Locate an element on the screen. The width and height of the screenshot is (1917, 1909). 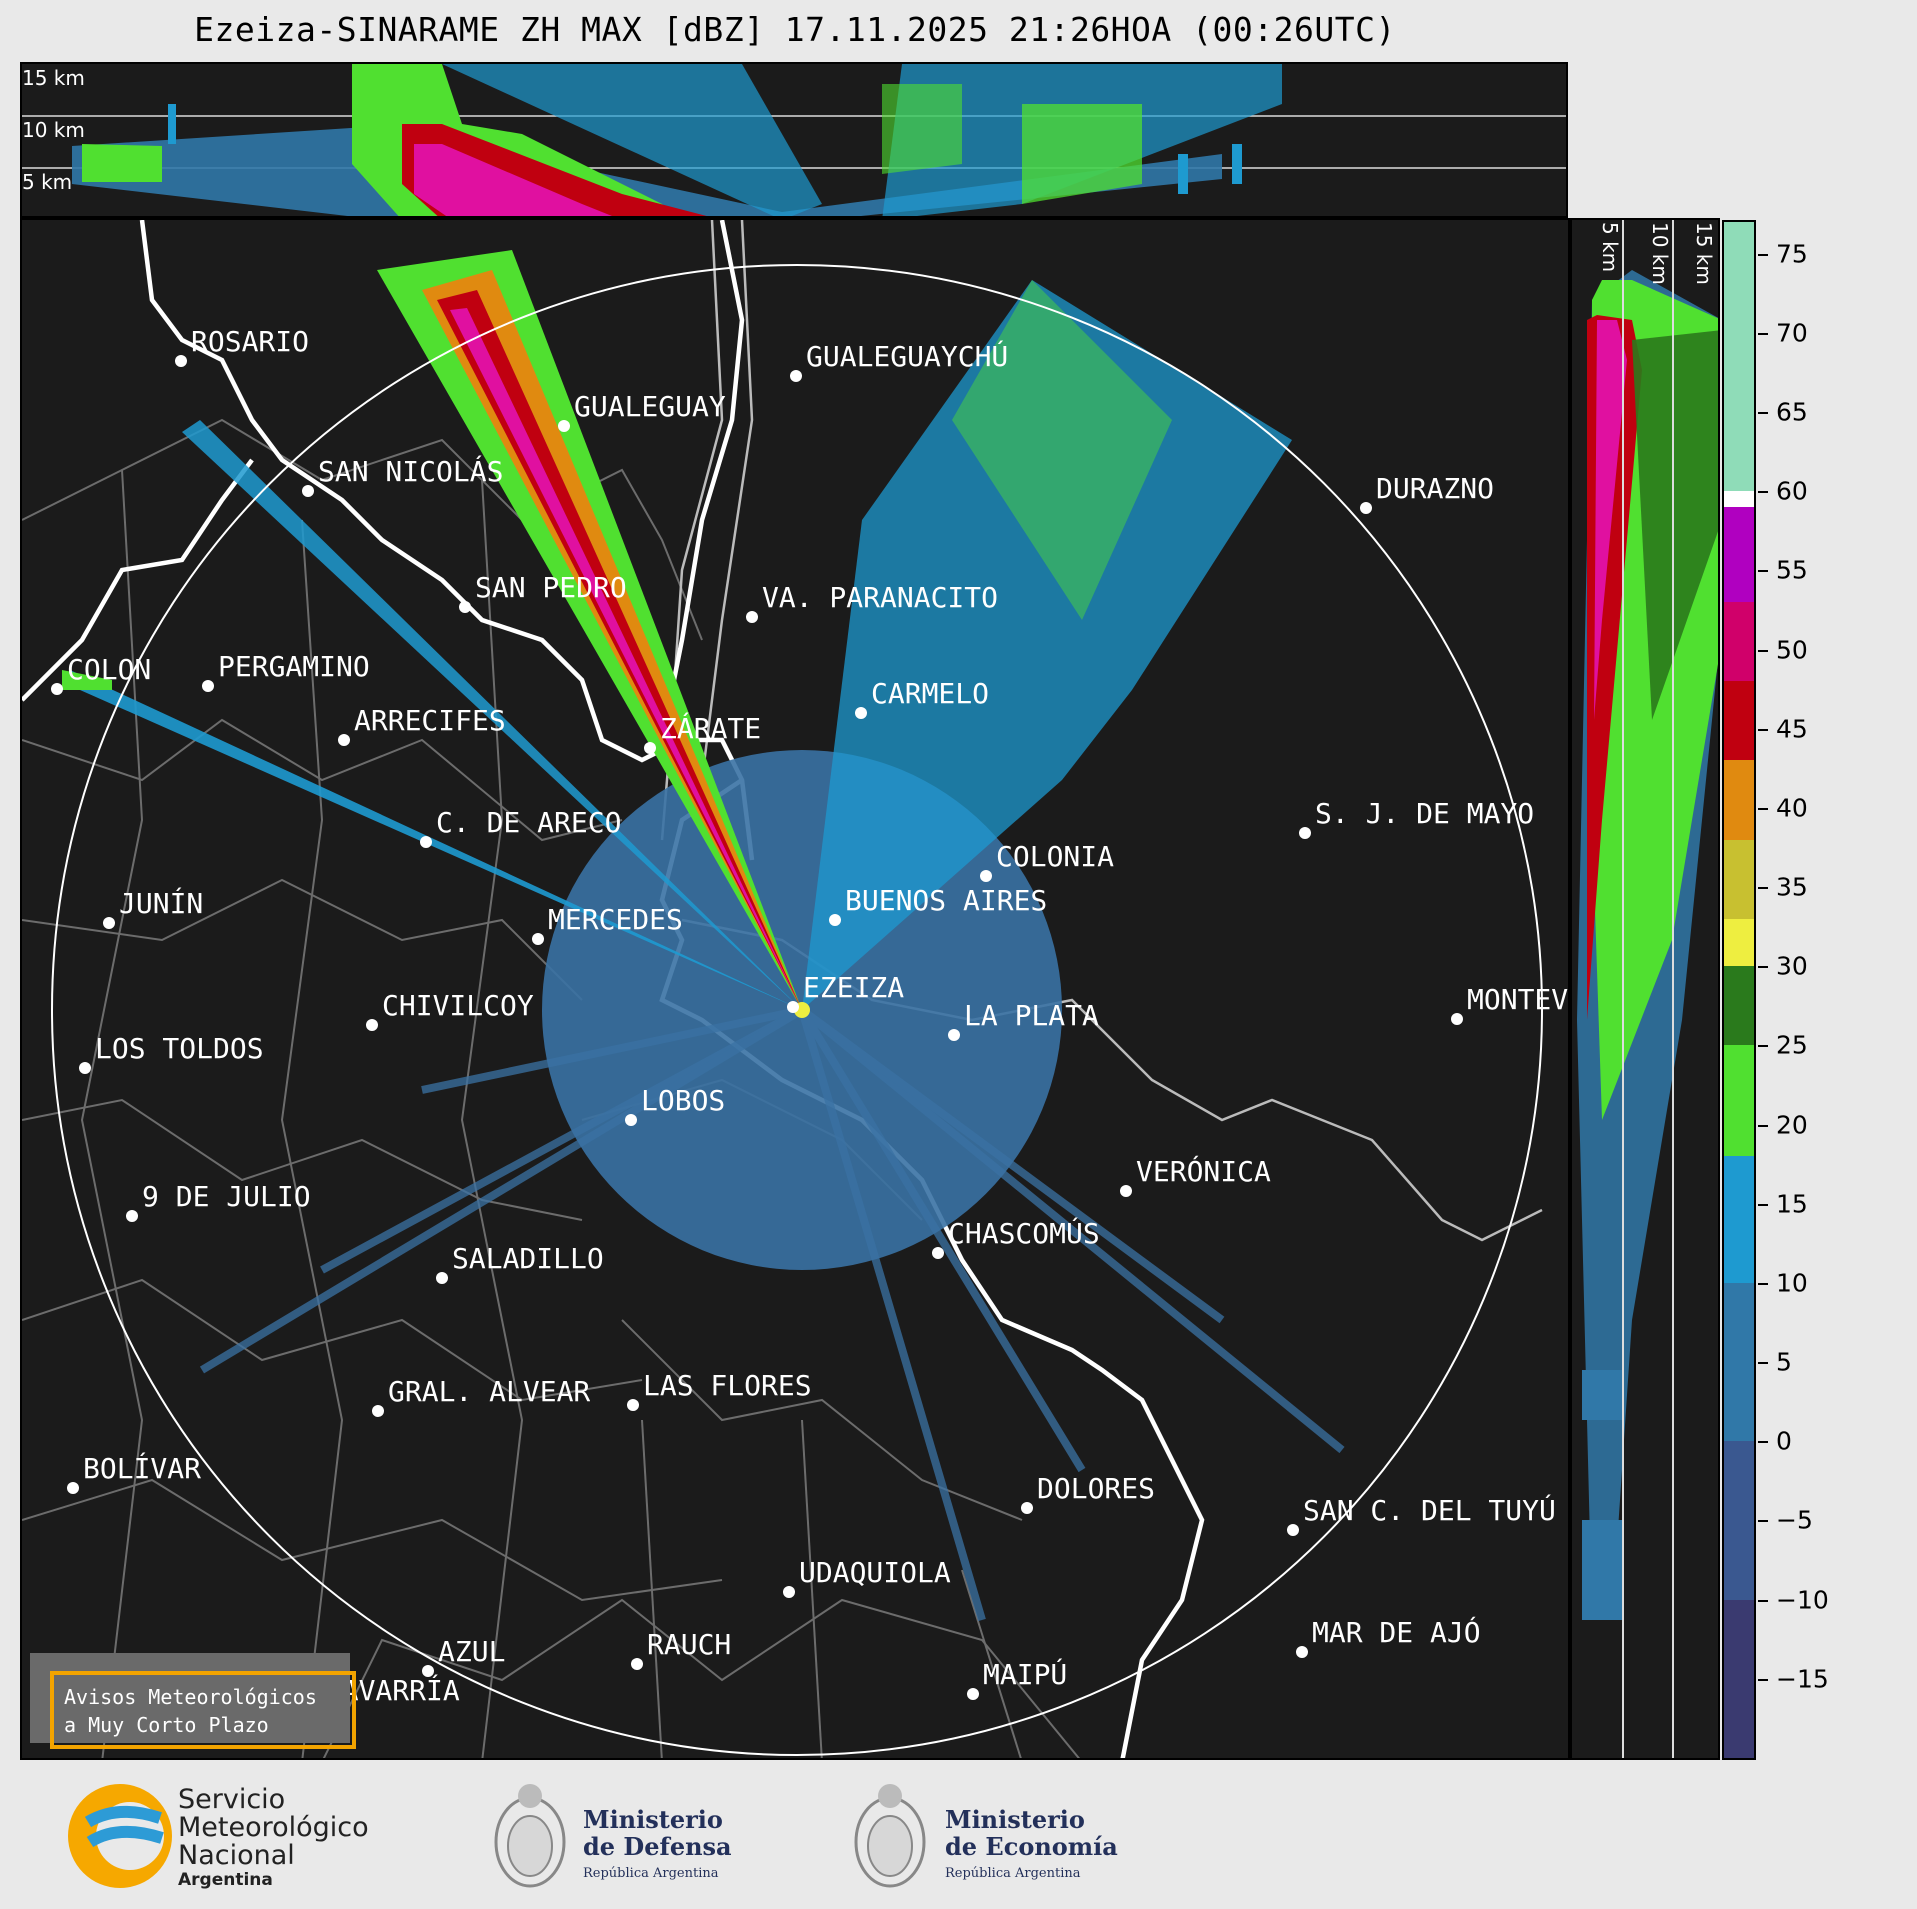
city-label: MAR DE AJÓ is located at coordinates (1396, 1632).